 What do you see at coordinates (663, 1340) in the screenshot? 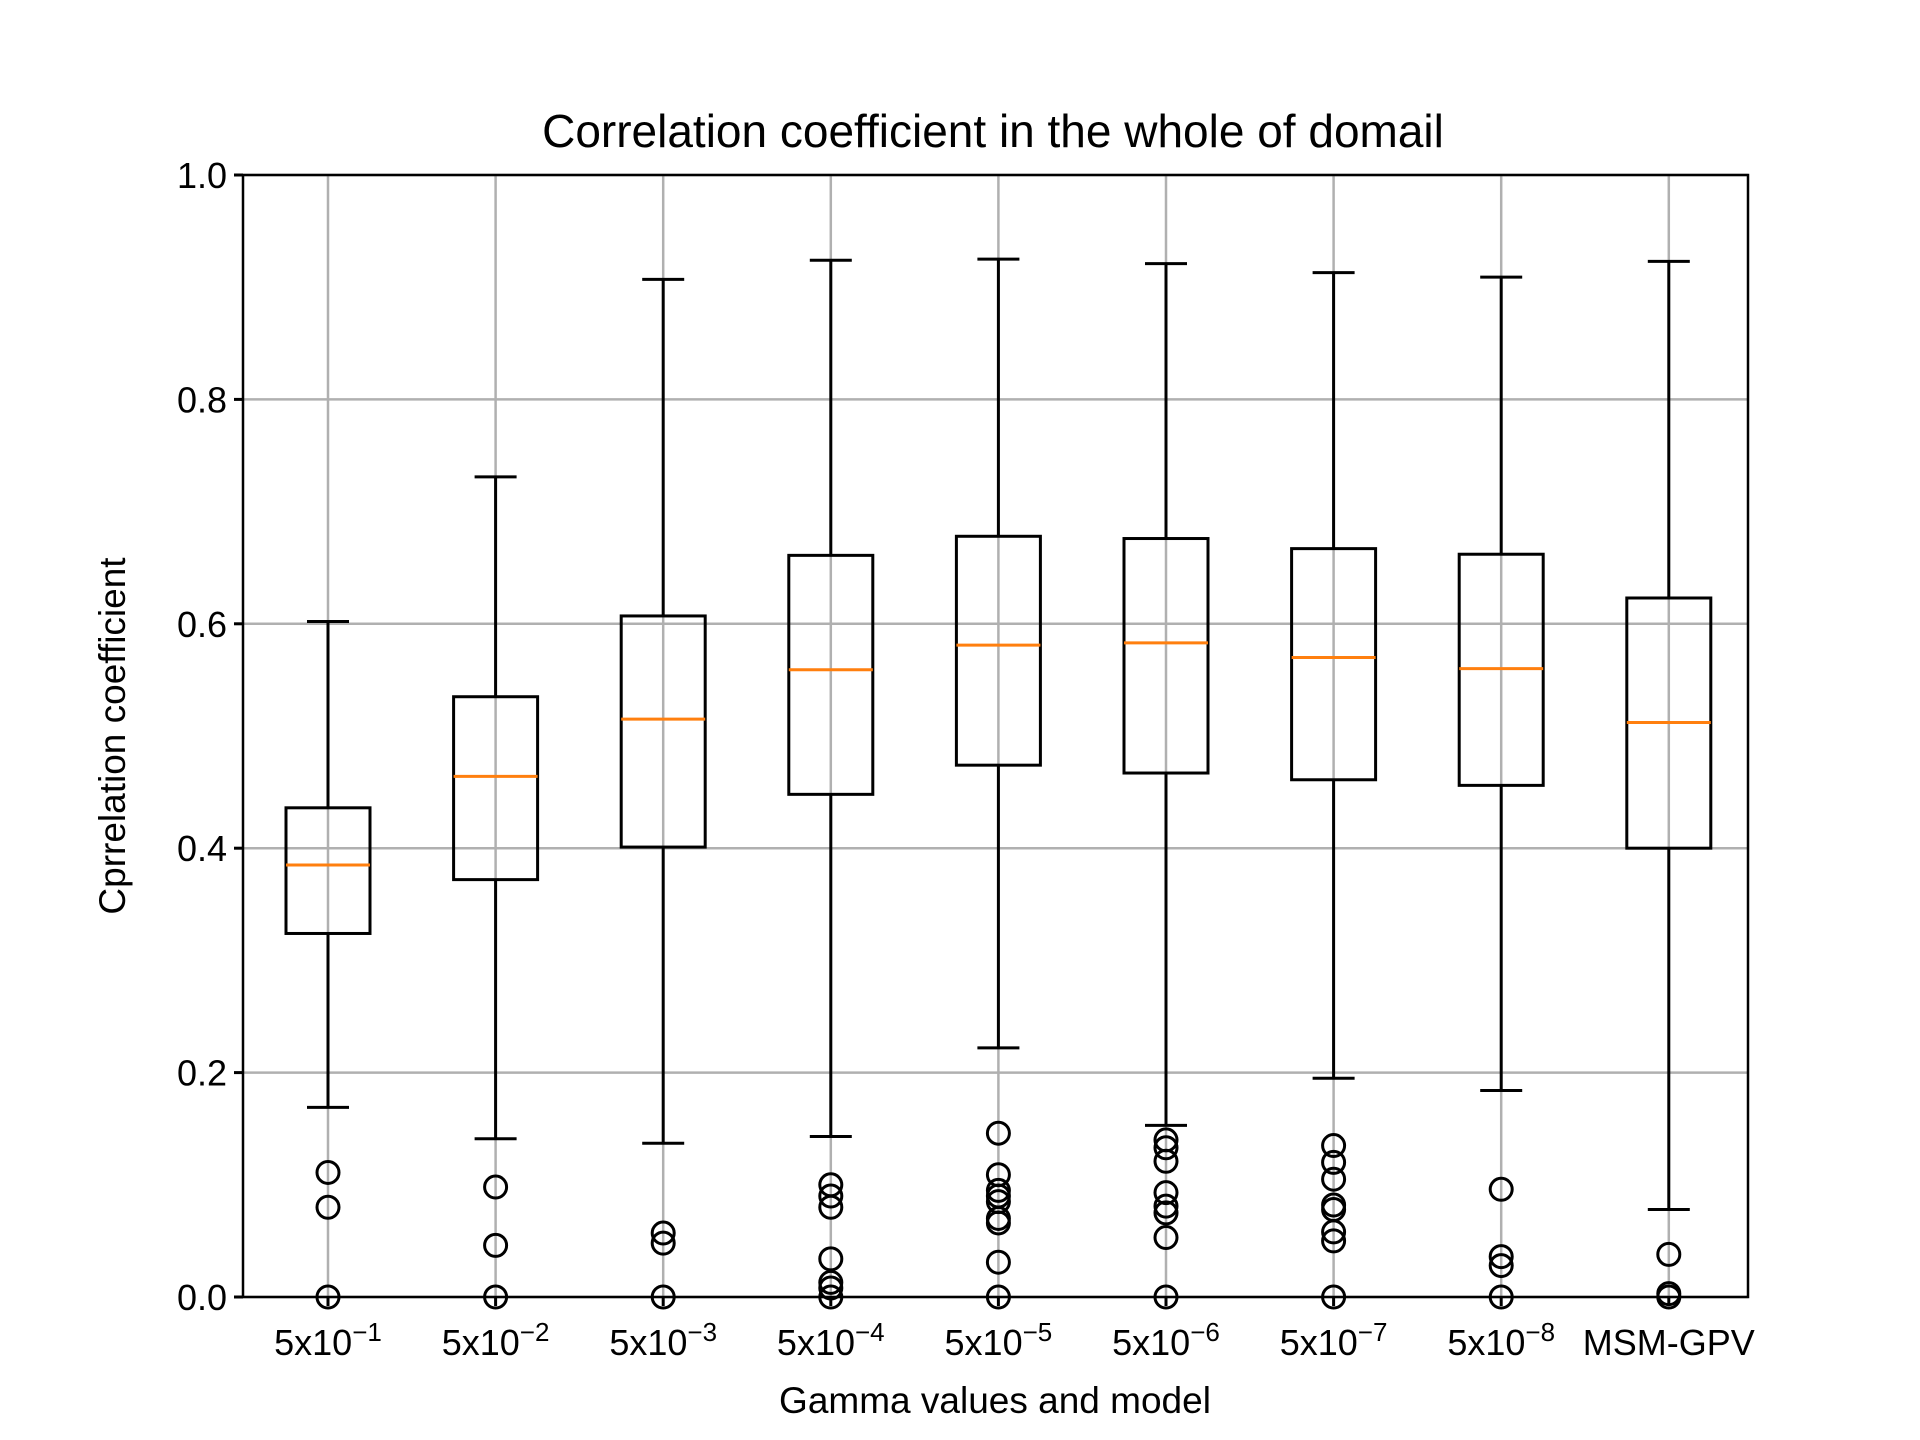
I see `x-tick-label: 5x10⁻³` at bounding box center [663, 1340].